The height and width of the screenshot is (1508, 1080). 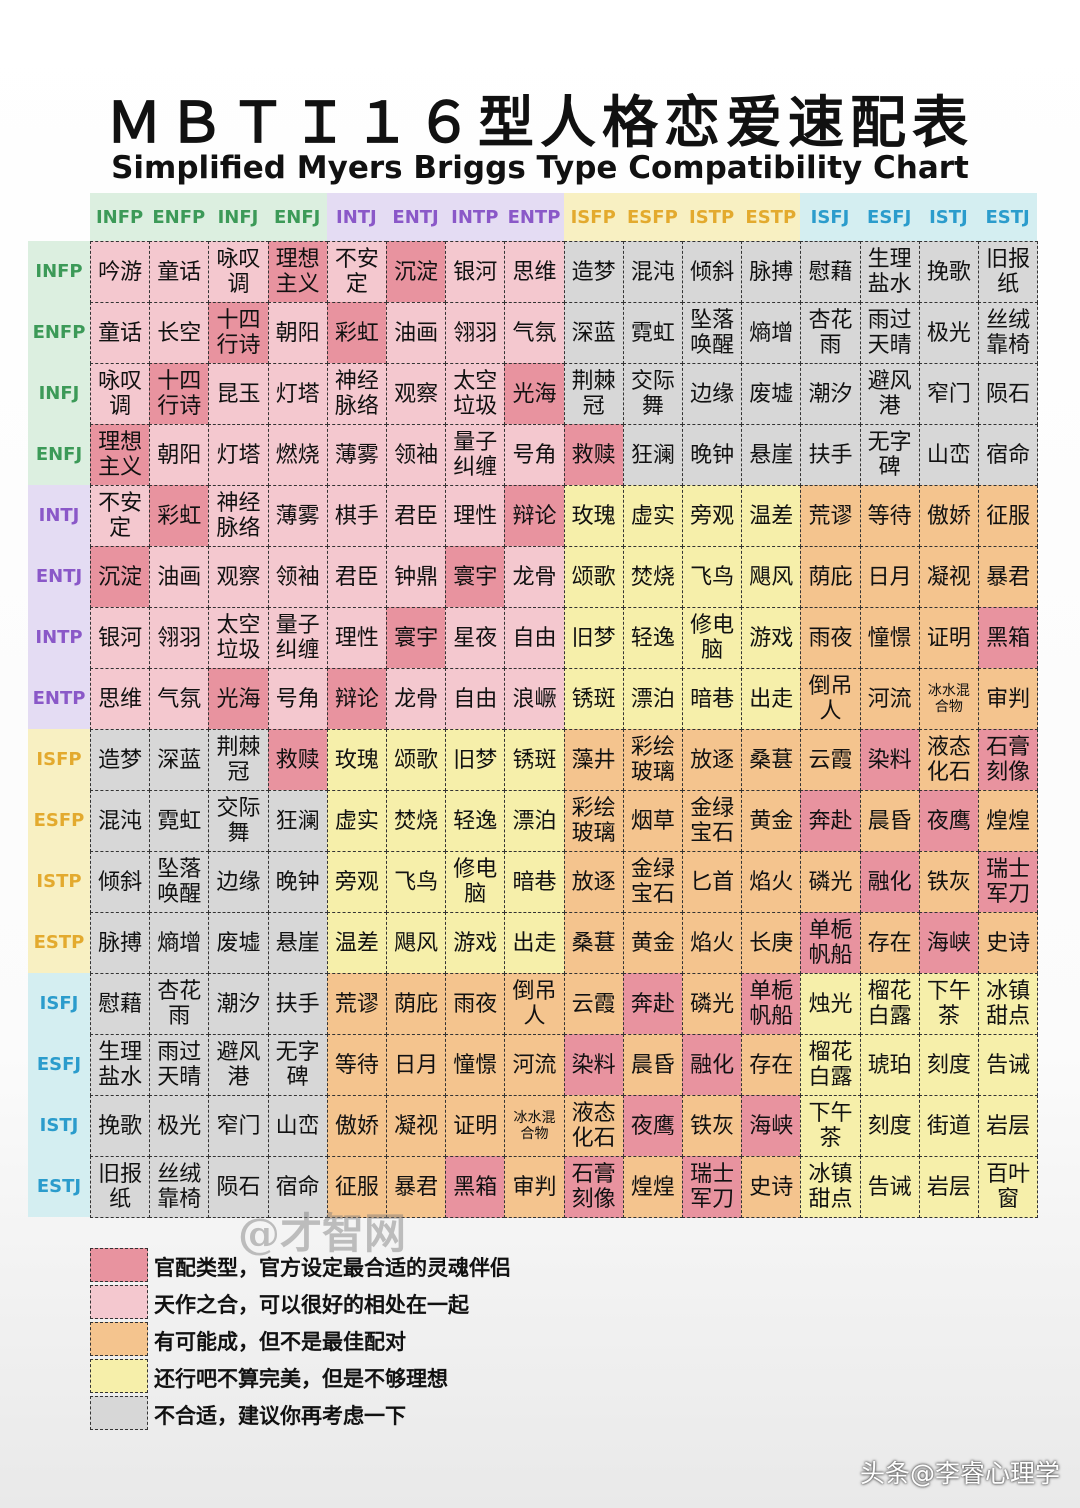 I want to click on compat-cell: 浪嶥, so click(x=534, y=699).